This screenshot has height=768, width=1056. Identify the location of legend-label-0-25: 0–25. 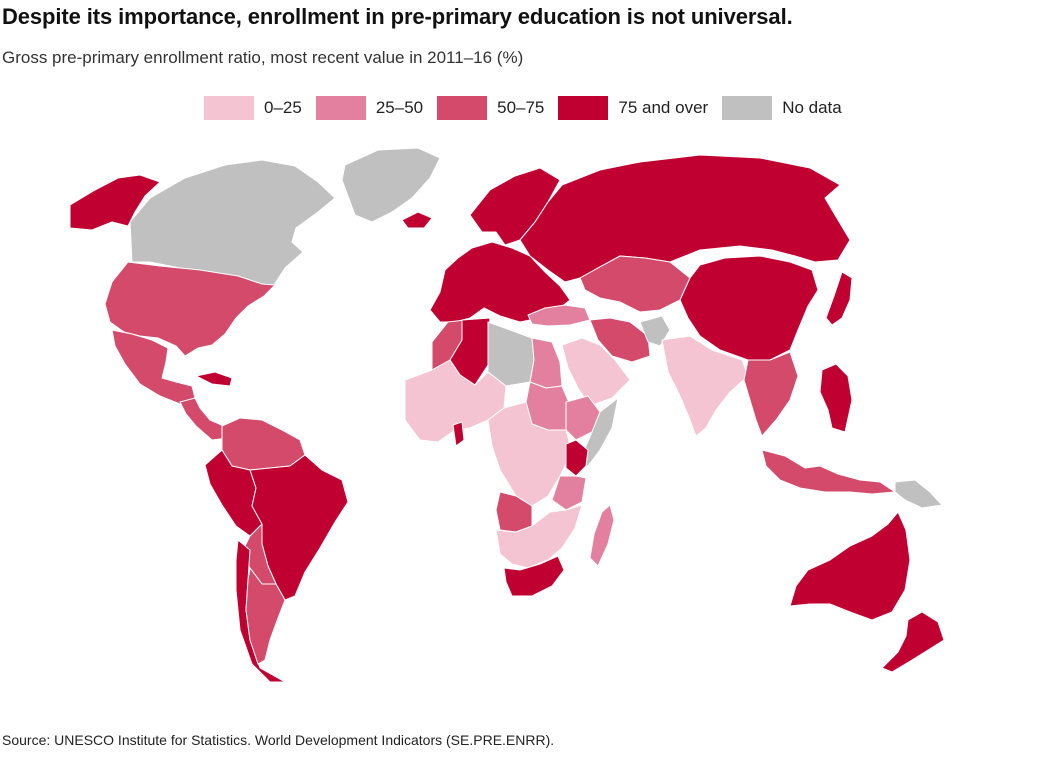
(283, 108).